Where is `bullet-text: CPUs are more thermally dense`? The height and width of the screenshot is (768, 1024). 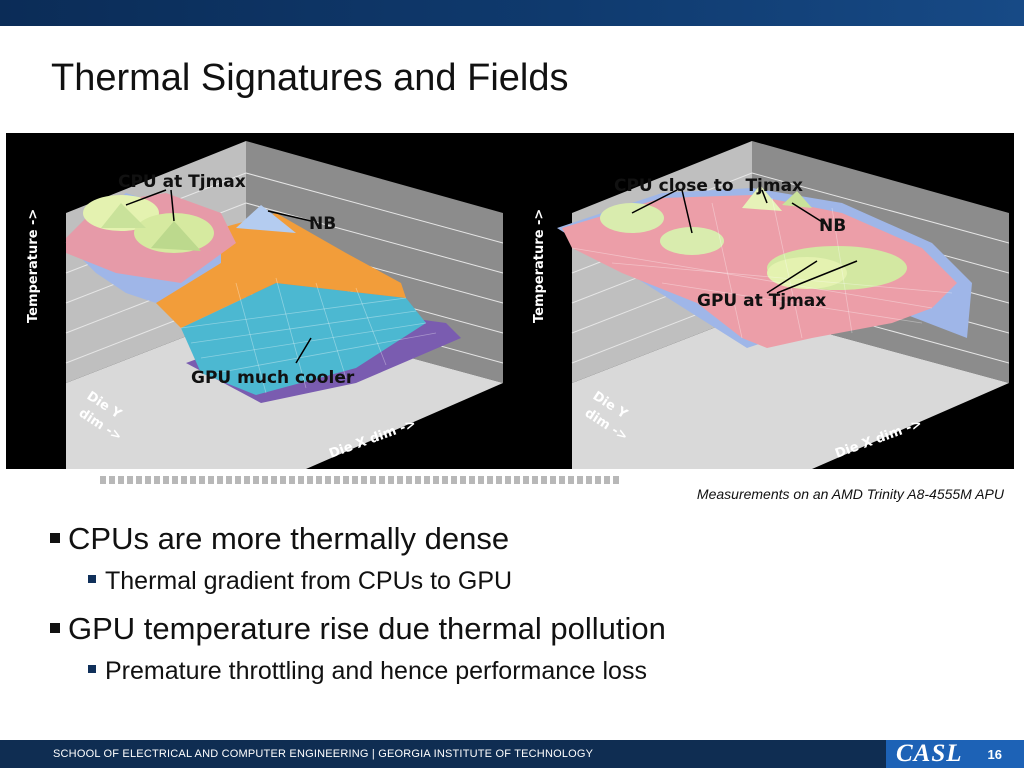
bullet-text: CPUs are more thermally dense is located at coordinates (289, 538).